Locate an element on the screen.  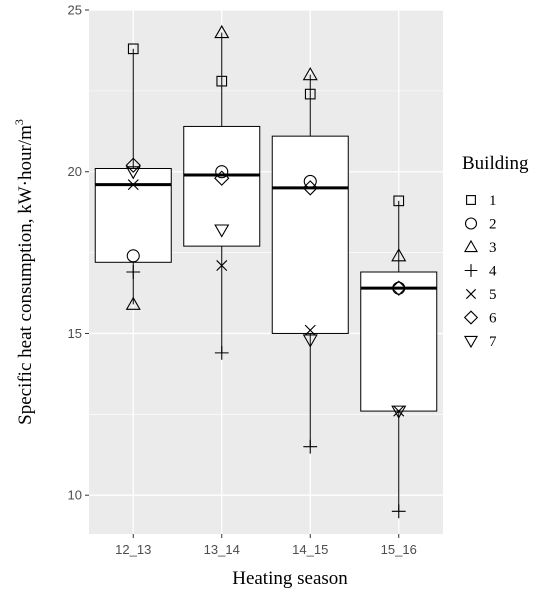
legend: Building 1 2 3 4 5 6 7 is located at coordinates (495, 251).